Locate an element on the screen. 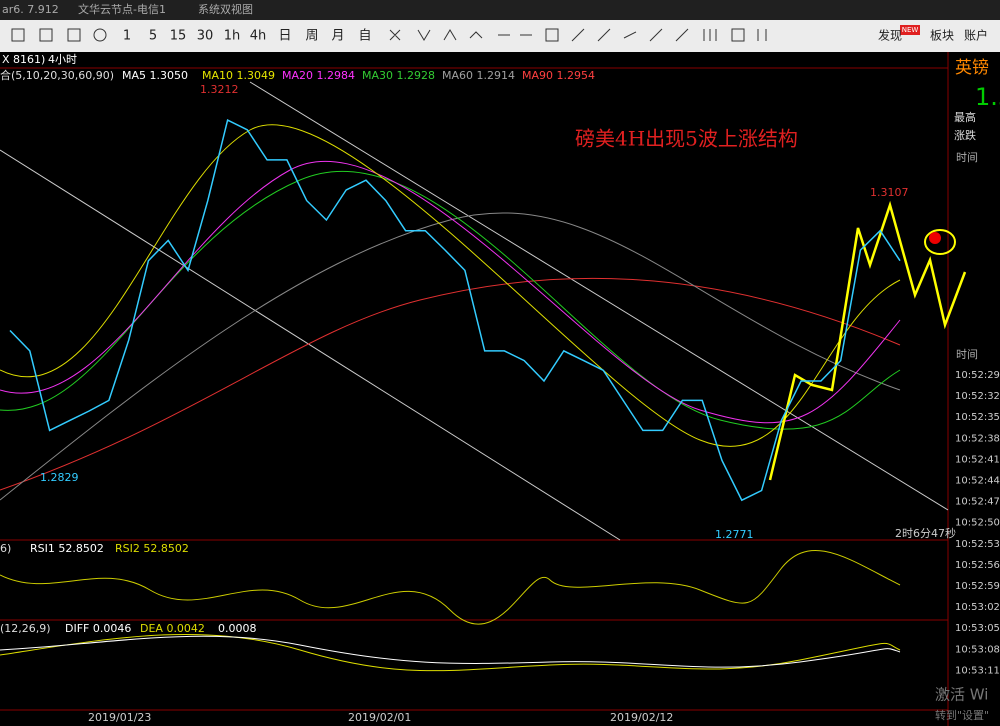  price-label: 1.2771 is located at coordinates (734, 534).